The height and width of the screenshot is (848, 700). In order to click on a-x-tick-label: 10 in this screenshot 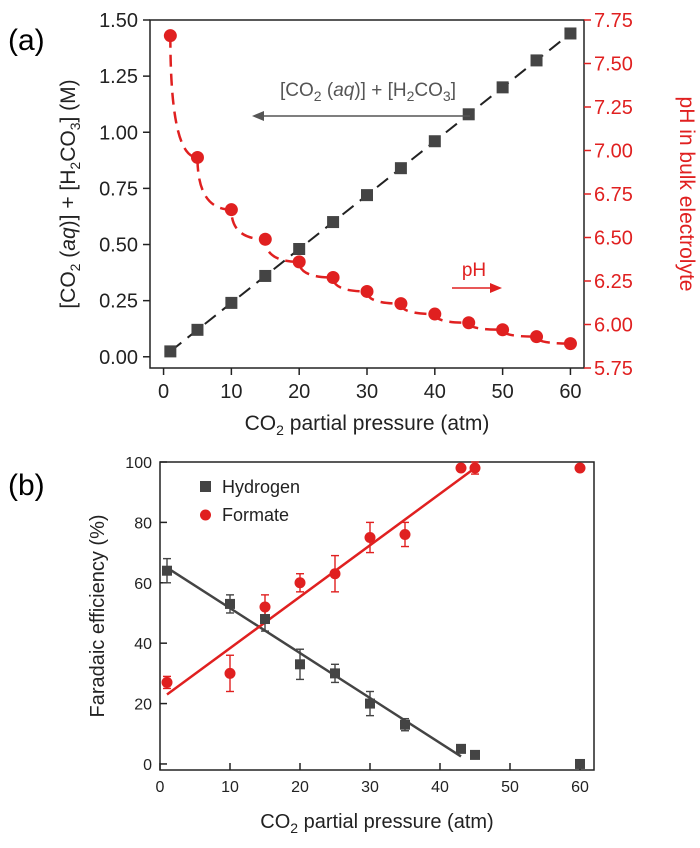, I will do `click(231, 392)`.